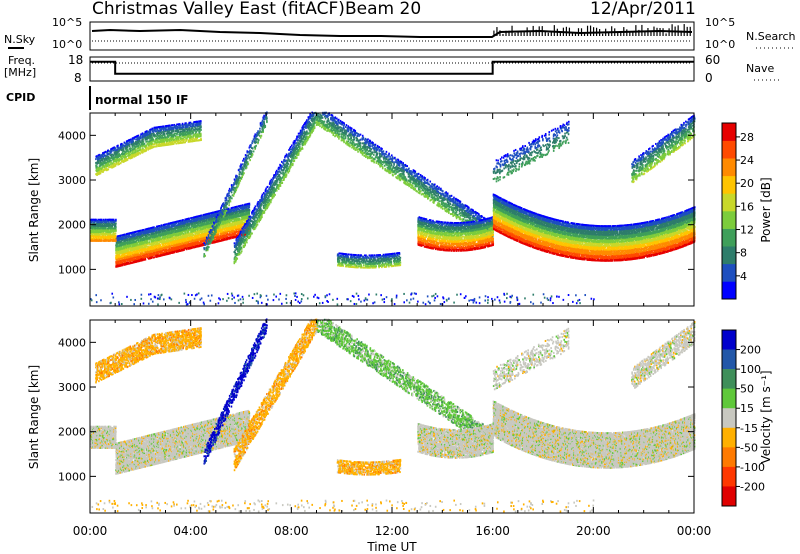 The height and width of the screenshot is (554, 800). What do you see at coordinates (392, 69) in the screenshot?
I see `freq-panel-frame` at bounding box center [392, 69].